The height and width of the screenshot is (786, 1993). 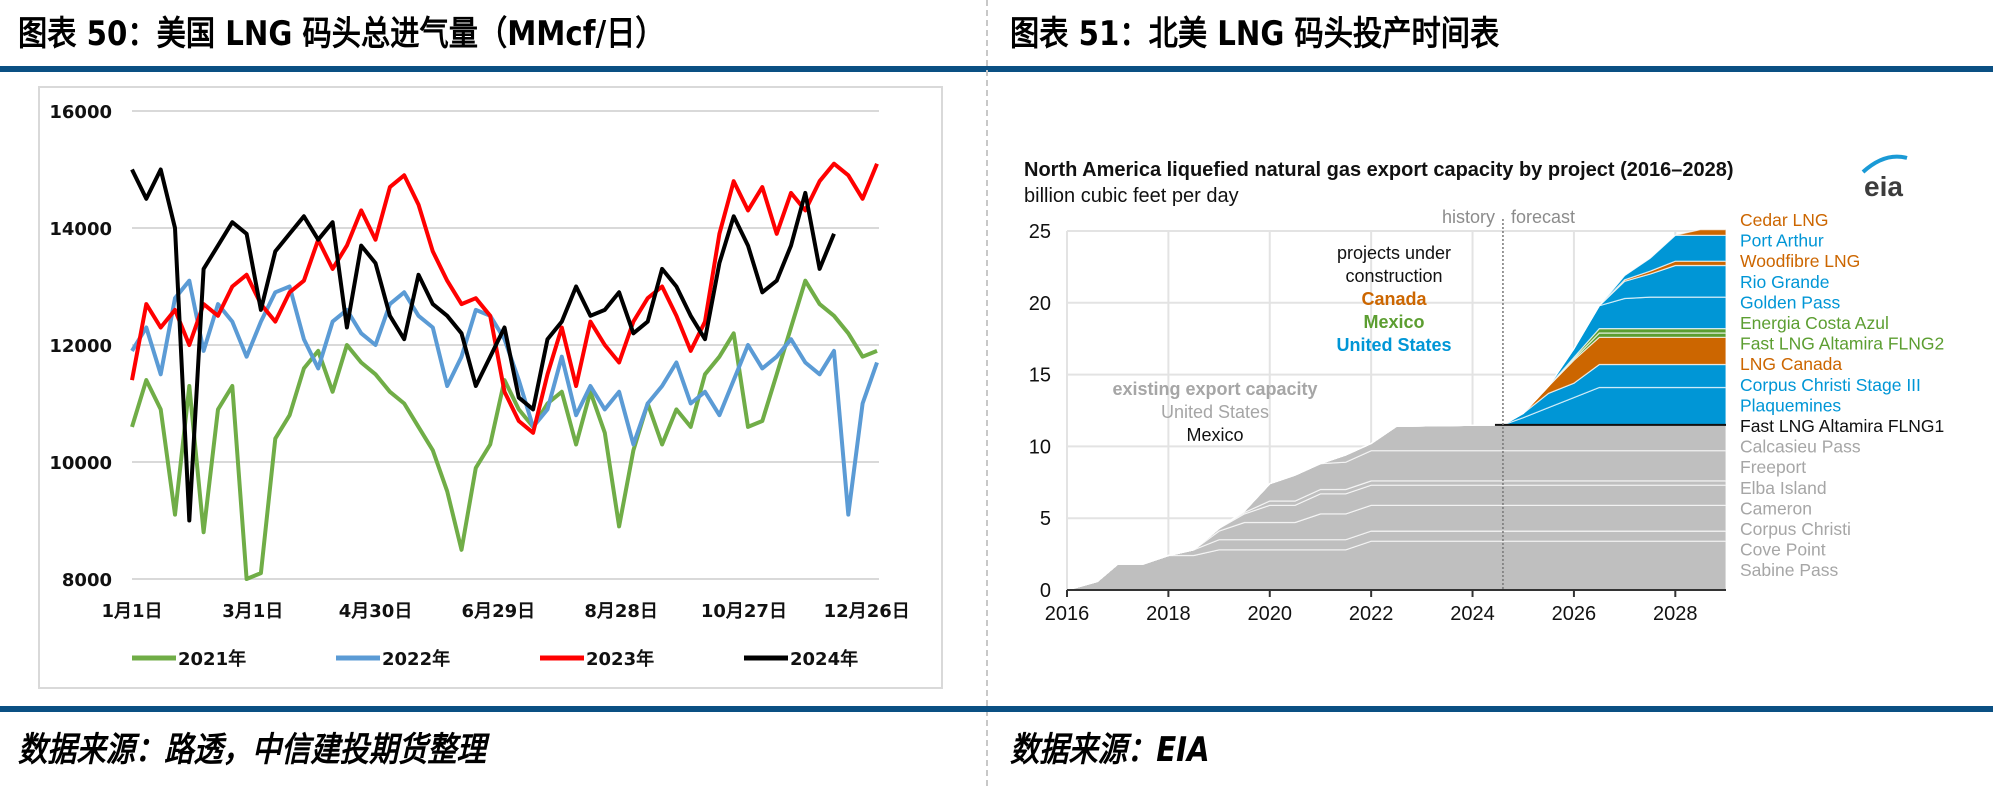 I want to click on legend-item-golden-pass: Golden Pass, so click(x=1790, y=302).